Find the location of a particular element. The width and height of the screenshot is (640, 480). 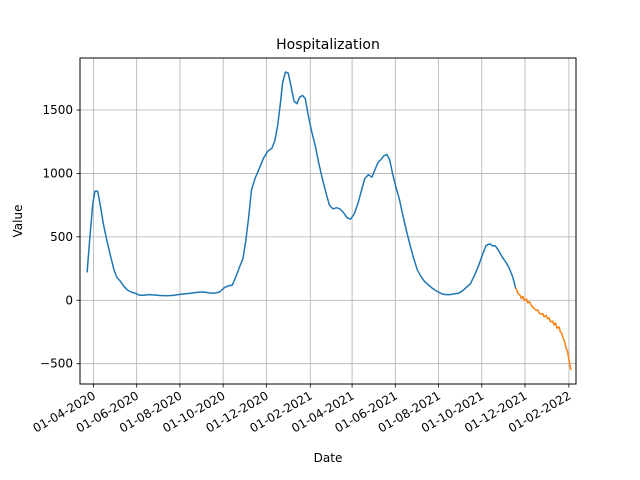

y-tick-label: −500 is located at coordinates (56, 364).